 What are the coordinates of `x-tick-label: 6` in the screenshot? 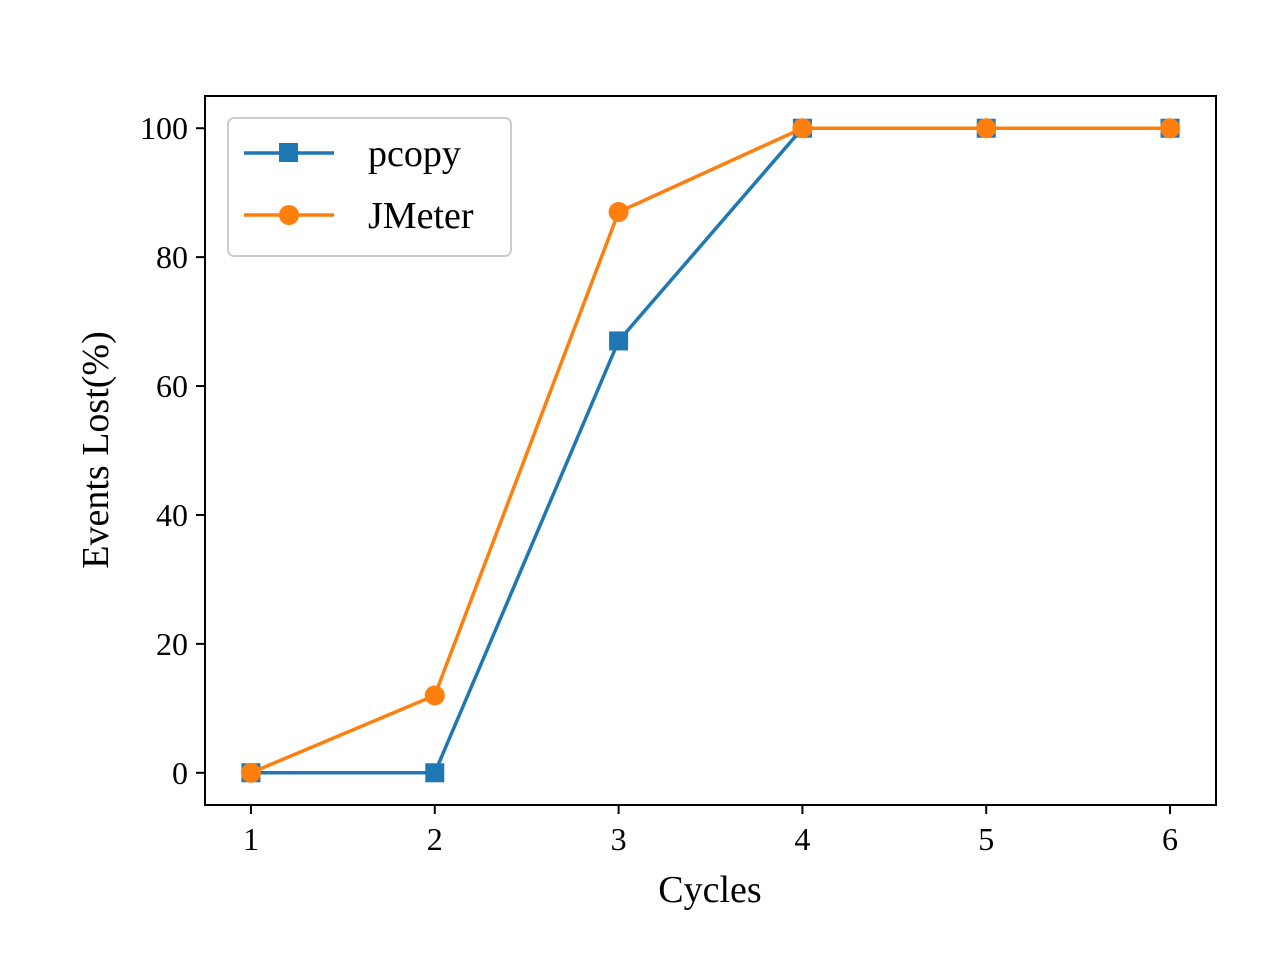 It's located at (1170, 839).